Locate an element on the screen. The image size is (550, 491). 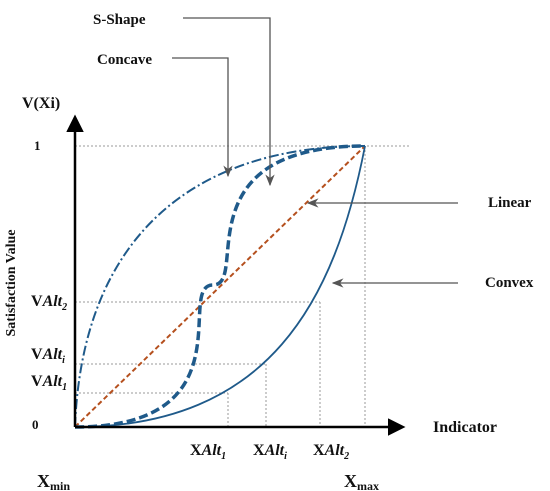
x-alt1-label: XAlt1 is located at coordinates (208, 452).